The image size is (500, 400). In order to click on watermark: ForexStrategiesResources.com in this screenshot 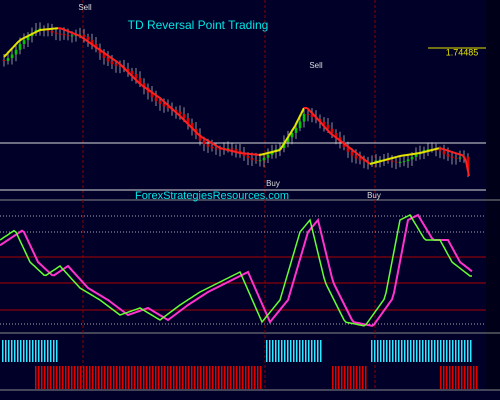, I will do `click(212, 196)`.